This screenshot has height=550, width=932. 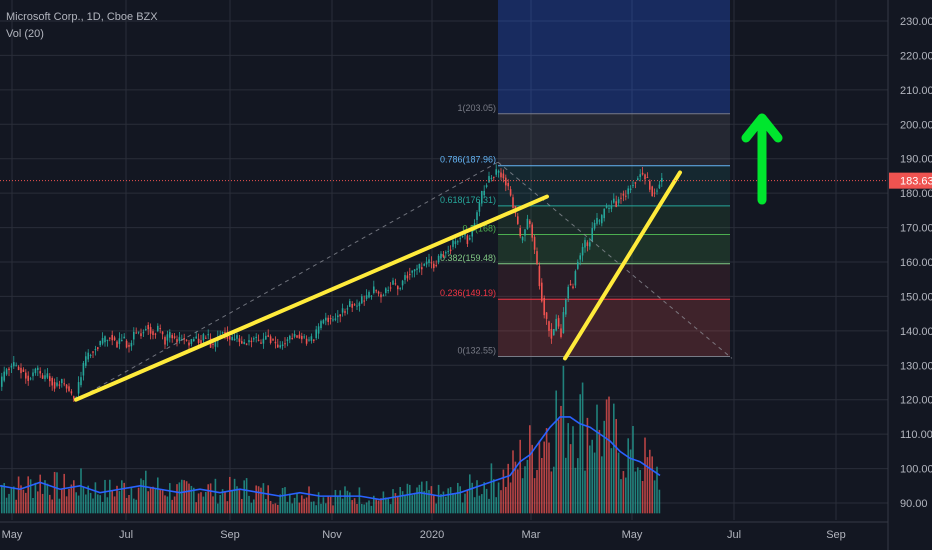 I want to click on y-tick-label: 210.00, so click(x=916, y=91).